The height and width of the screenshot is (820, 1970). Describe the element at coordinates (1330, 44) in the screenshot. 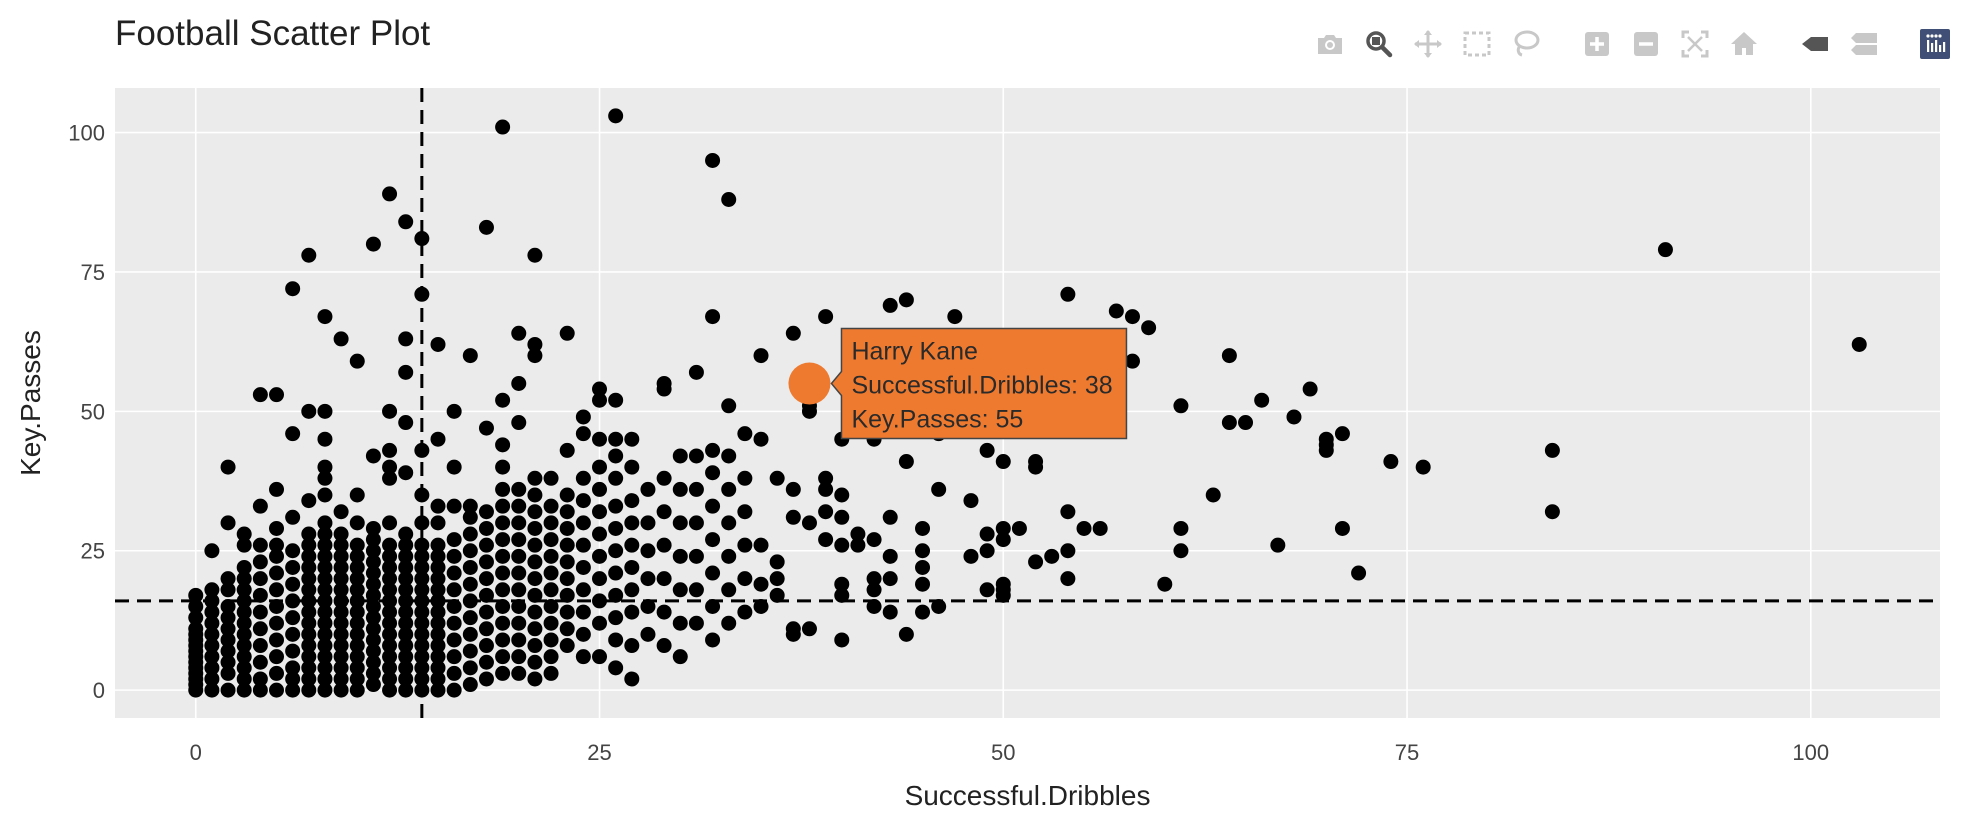

I see `camera-icon` at that location.